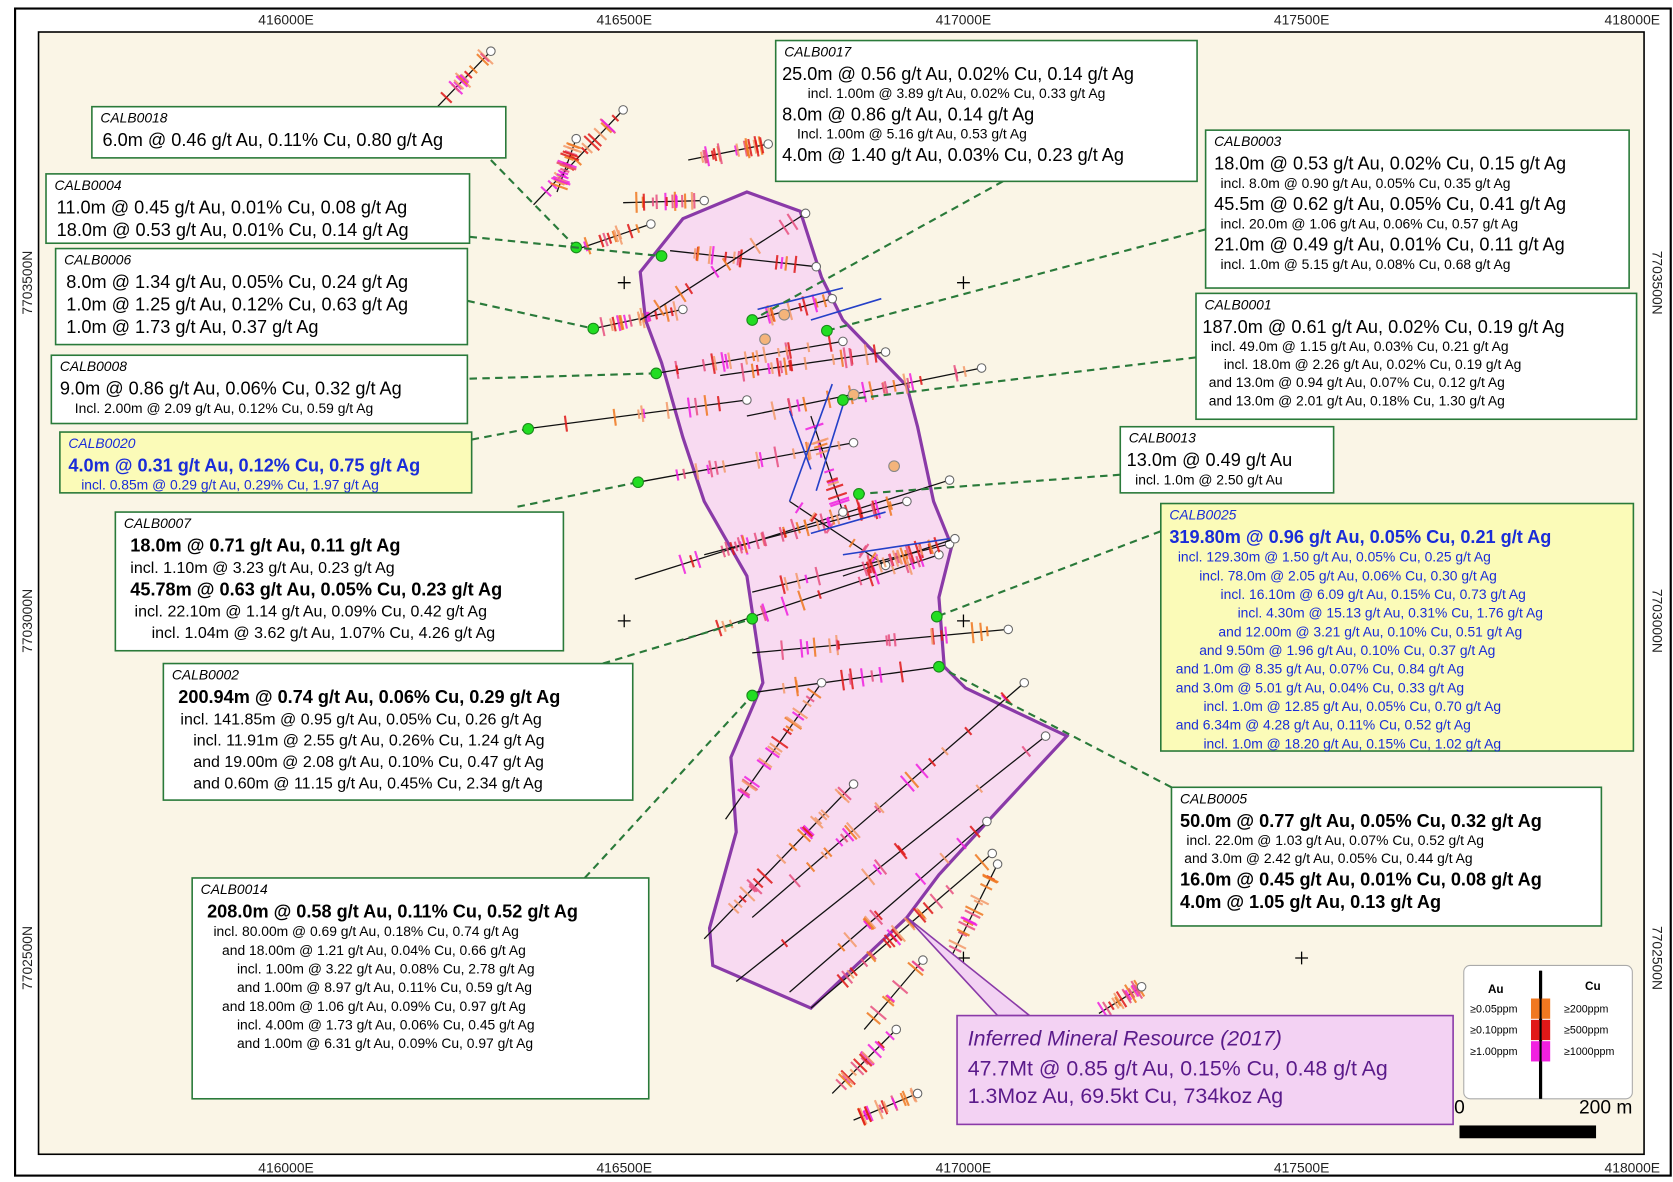 The image size is (1673, 1182). I want to click on grid-cross, so click(963, 621).